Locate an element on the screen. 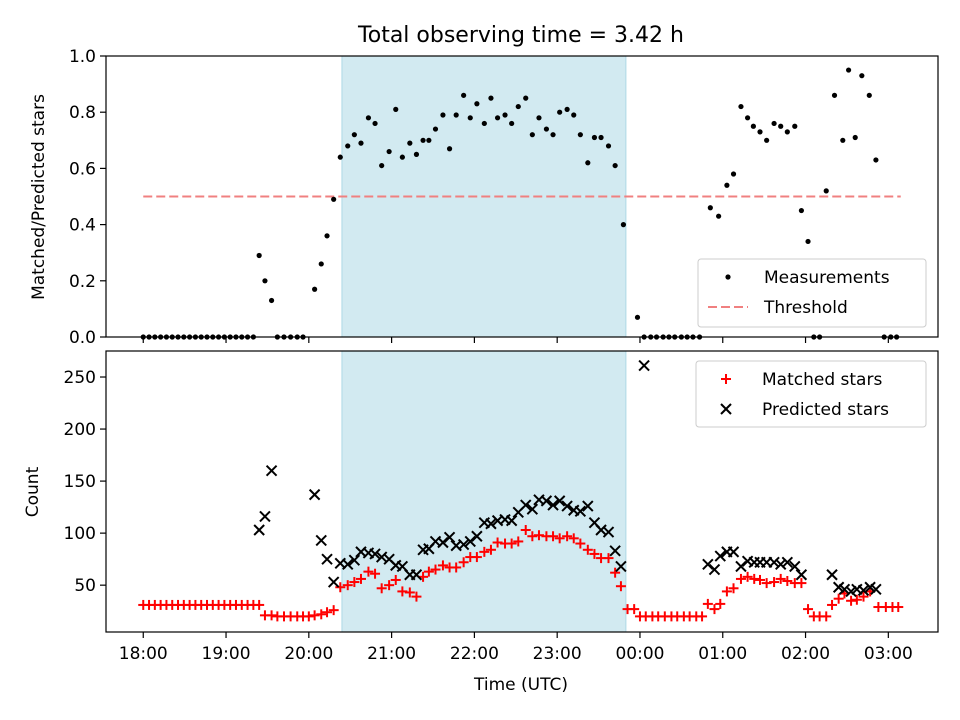 The image size is (960, 720). y-tick-label: 0.8 is located at coordinates (82, 113).